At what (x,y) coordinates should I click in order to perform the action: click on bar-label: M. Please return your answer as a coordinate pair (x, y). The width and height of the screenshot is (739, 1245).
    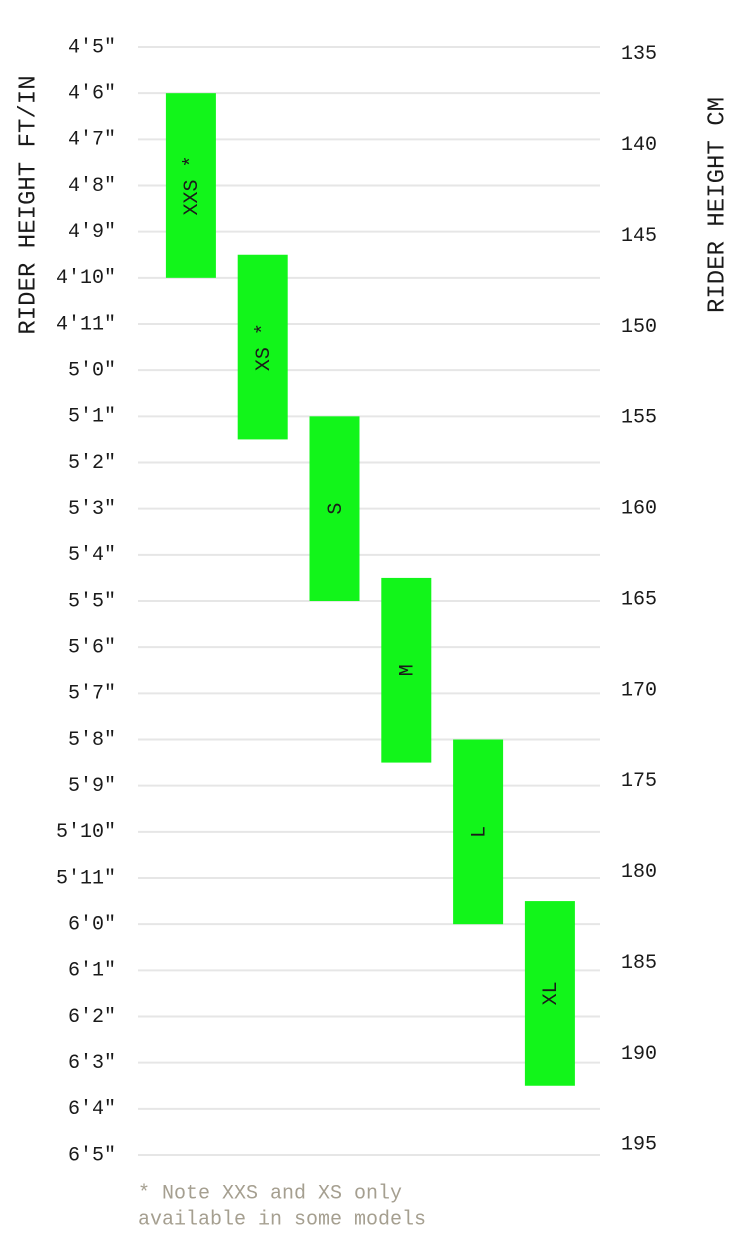
    Looking at the image, I should click on (408, 670).